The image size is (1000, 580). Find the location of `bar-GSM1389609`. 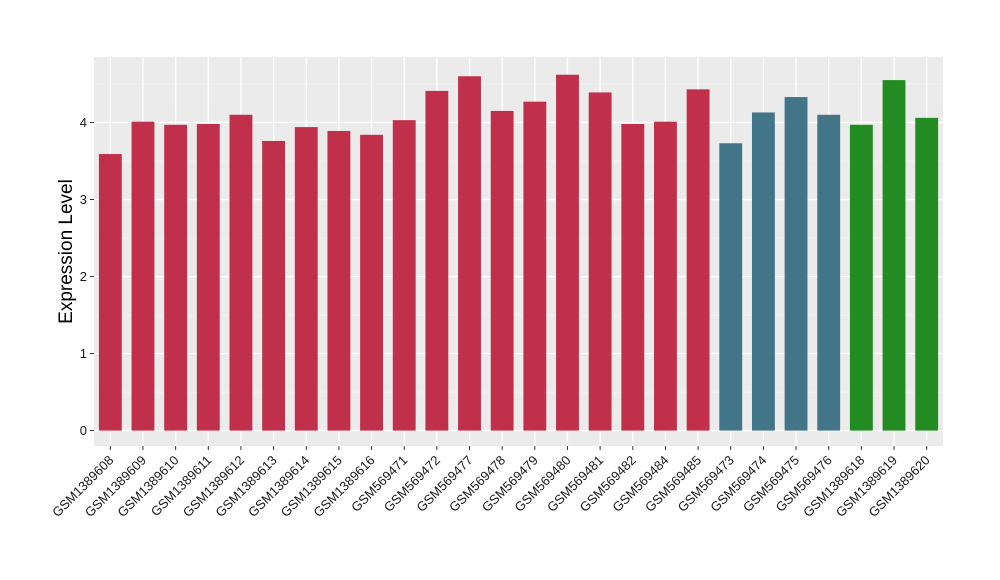

bar-GSM1389609 is located at coordinates (143, 276).